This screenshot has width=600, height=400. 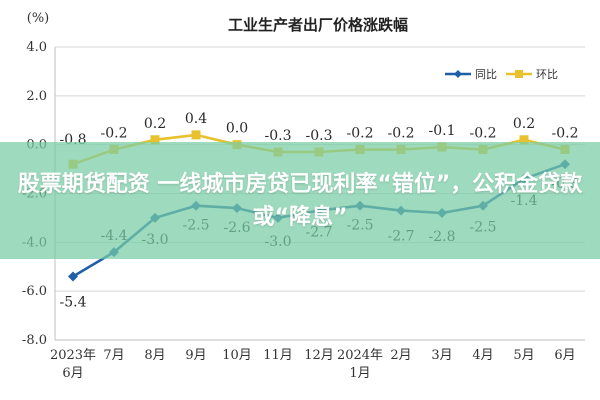 I want to click on legend: 同比 环比, so click(x=501, y=74).